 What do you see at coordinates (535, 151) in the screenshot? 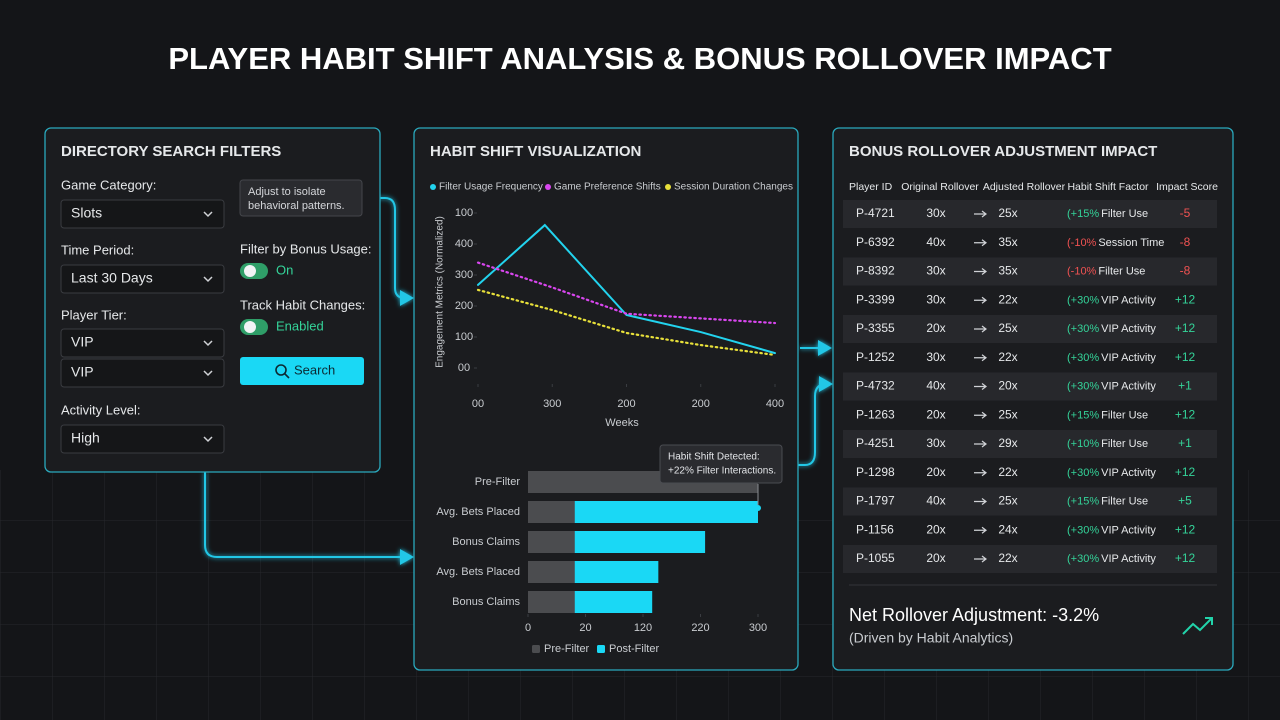
I see `panel-title: HABIT SHIFT VISUALIZATION` at bounding box center [535, 151].